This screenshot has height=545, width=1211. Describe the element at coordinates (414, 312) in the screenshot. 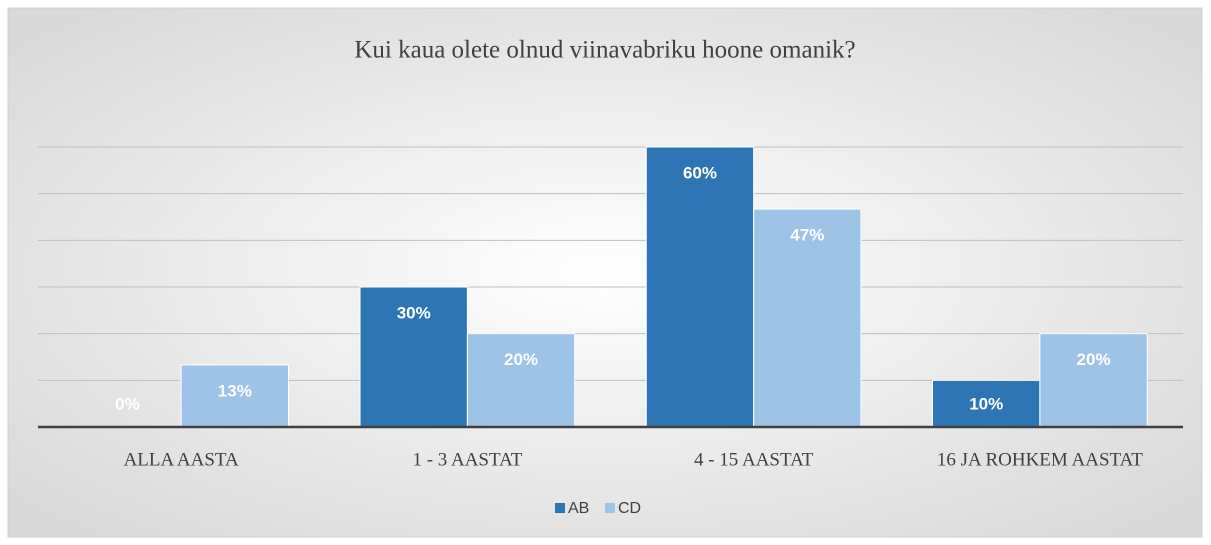

I see `data-label: 30%` at that location.